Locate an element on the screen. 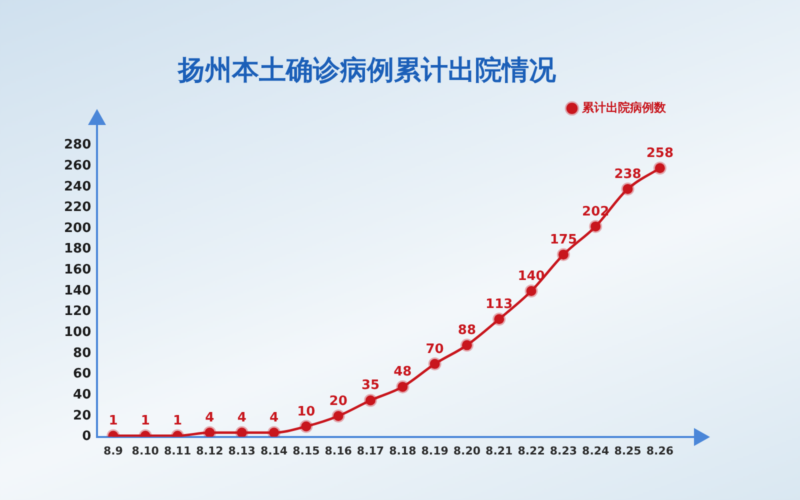 The height and width of the screenshot is (500, 800). data-label: 88 is located at coordinates (467, 330).